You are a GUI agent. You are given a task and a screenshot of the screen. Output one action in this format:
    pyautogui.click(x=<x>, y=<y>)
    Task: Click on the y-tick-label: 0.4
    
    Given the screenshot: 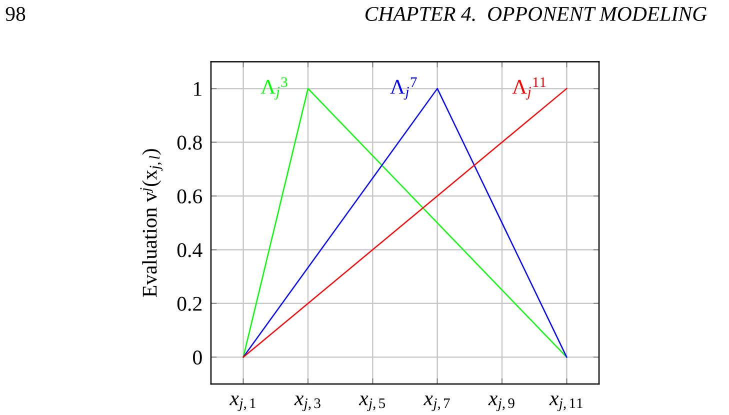 What is the action you would take?
    pyautogui.click(x=189, y=250)
    